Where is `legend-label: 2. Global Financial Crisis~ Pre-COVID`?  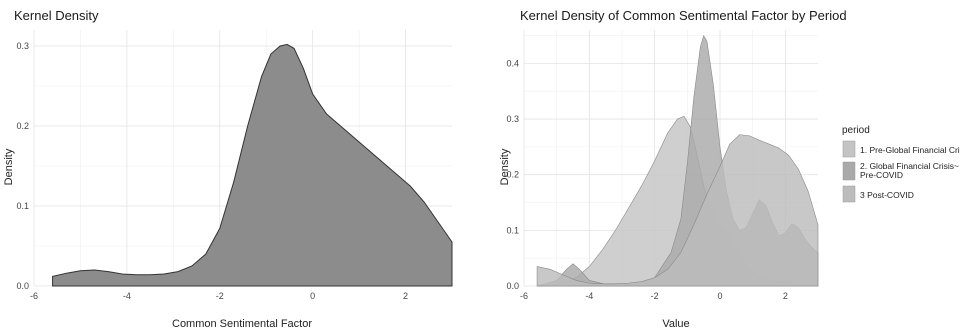
legend-label: 2. Global Financial Crisis~ Pre-COVID is located at coordinates (910, 170).